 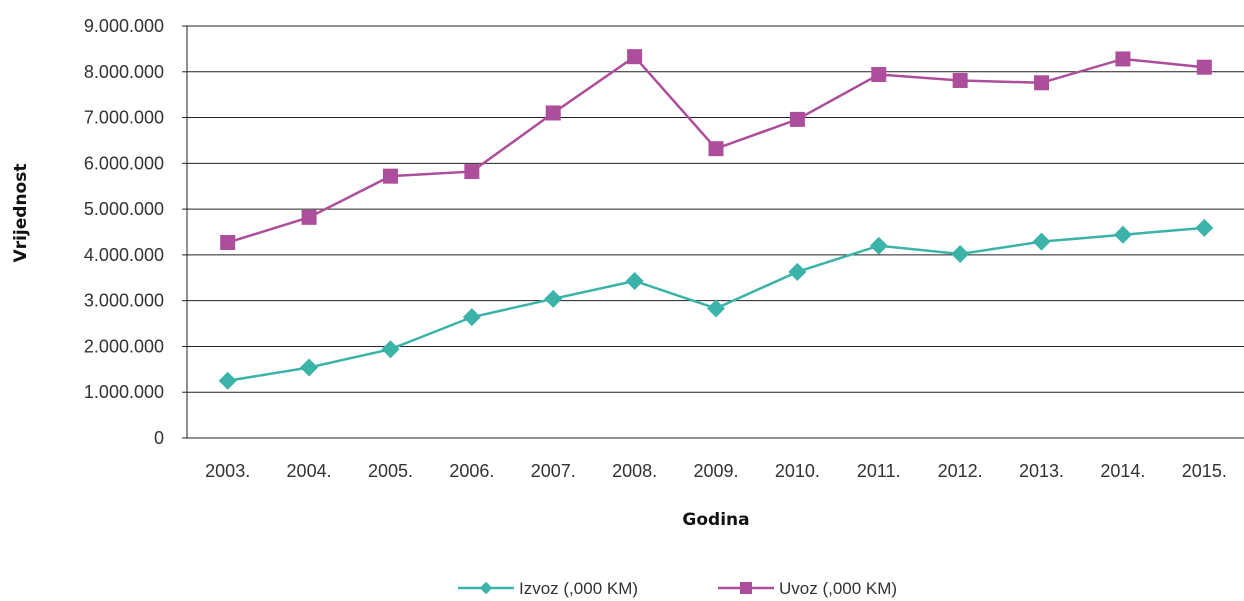 I want to click on y-tick-label: 1.000.000, so click(x=124, y=392).